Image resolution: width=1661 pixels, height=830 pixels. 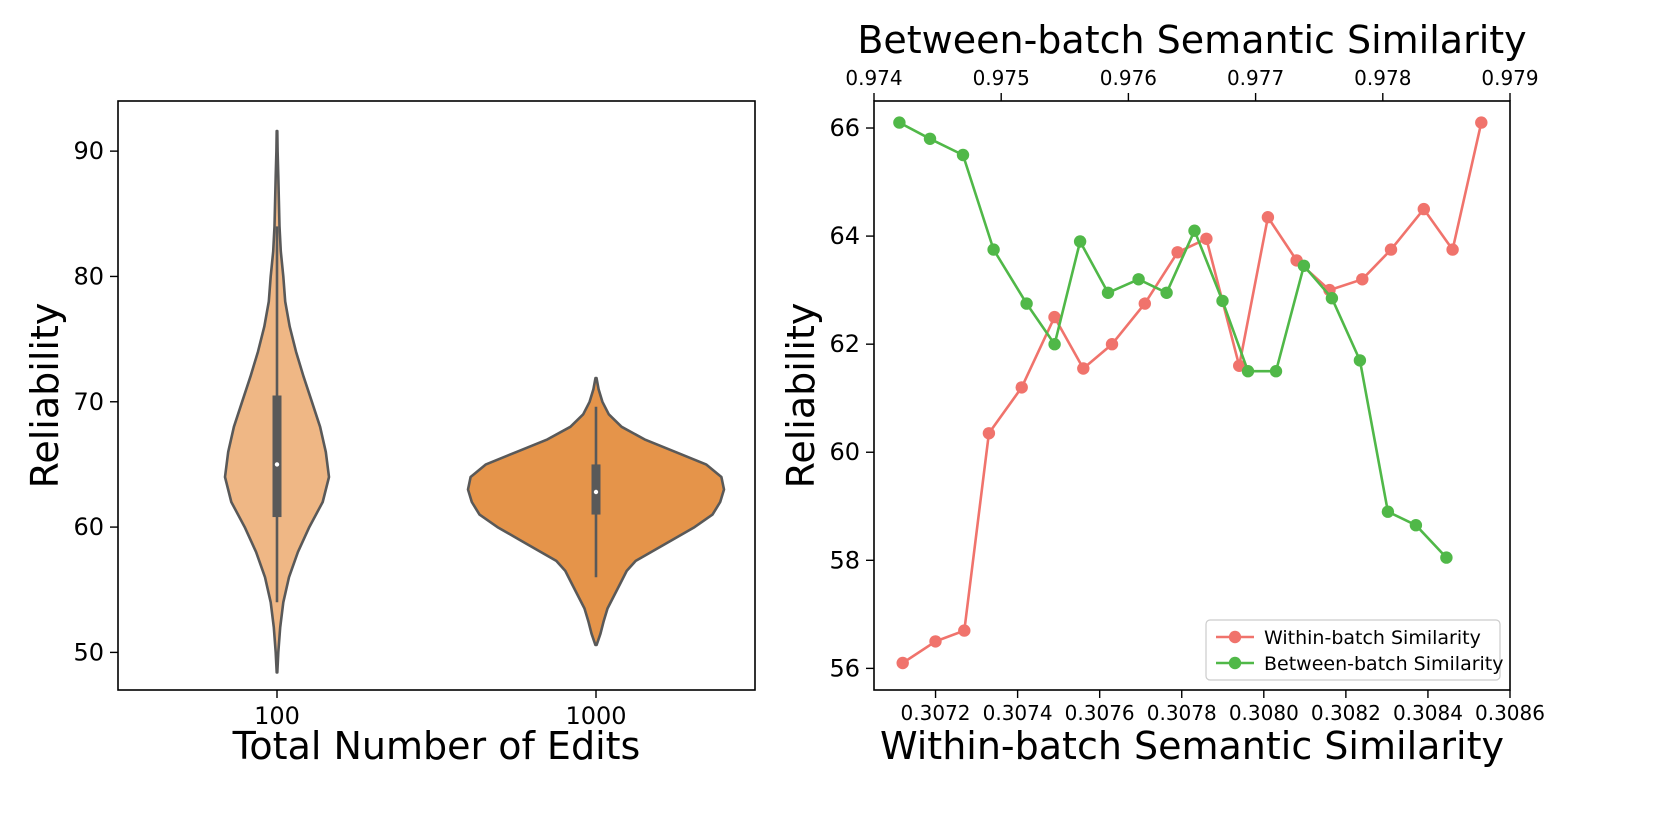 I want to click on legend-label-1: Between-batch Similarity, so click(x=1384, y=664).